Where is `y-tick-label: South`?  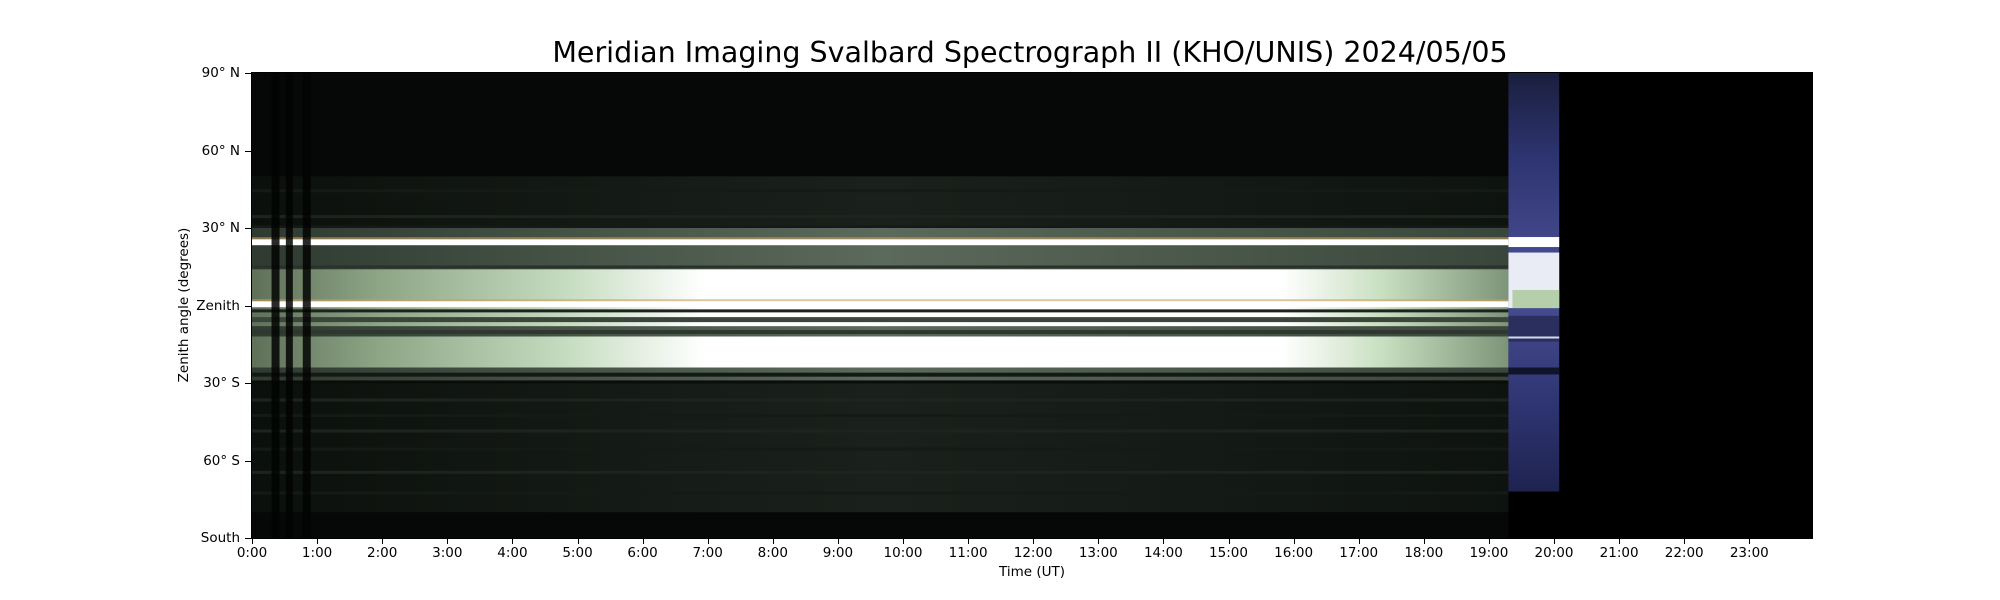 y-tick-label: South is located at coordinates (220, 538).